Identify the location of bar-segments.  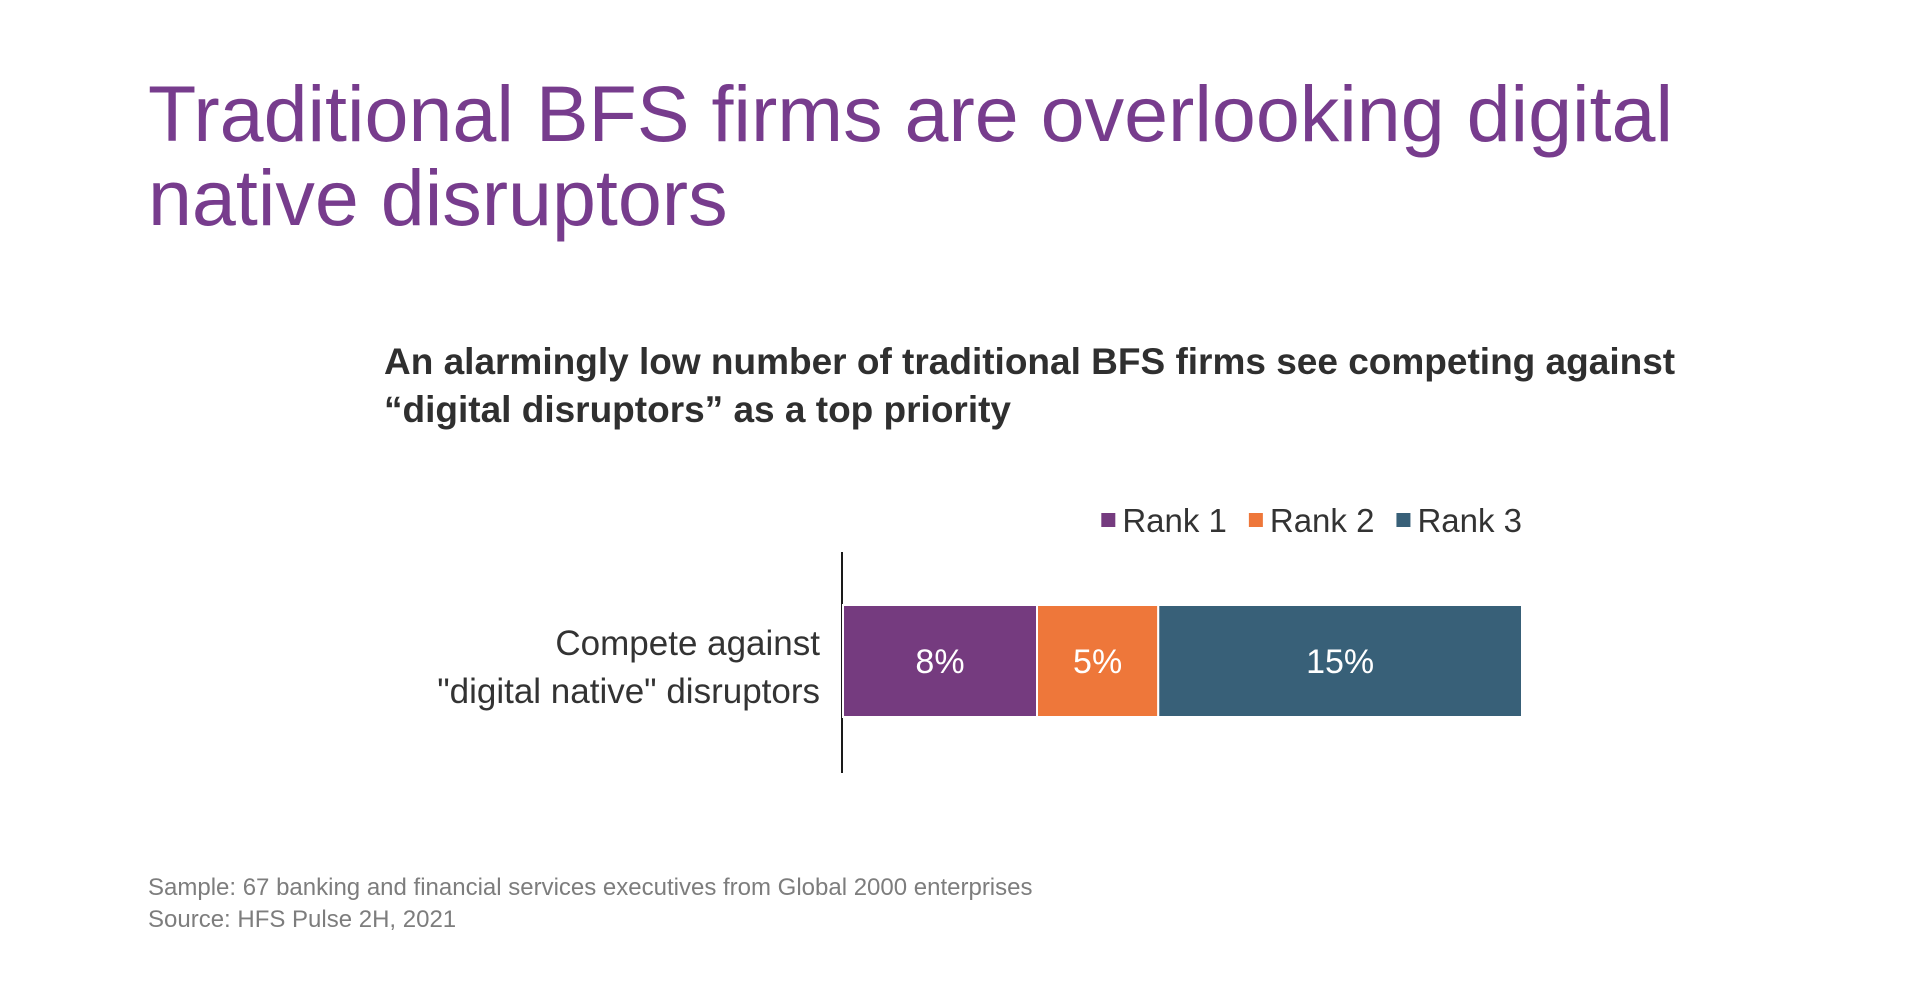
(1182, 661).